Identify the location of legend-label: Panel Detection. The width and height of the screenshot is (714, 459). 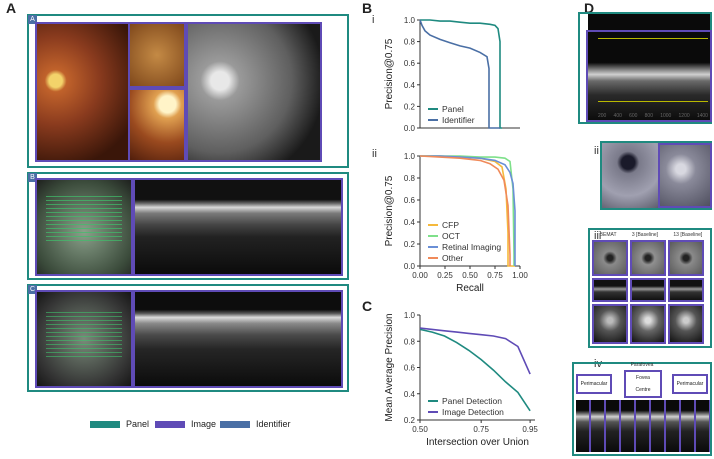
(472, 401).